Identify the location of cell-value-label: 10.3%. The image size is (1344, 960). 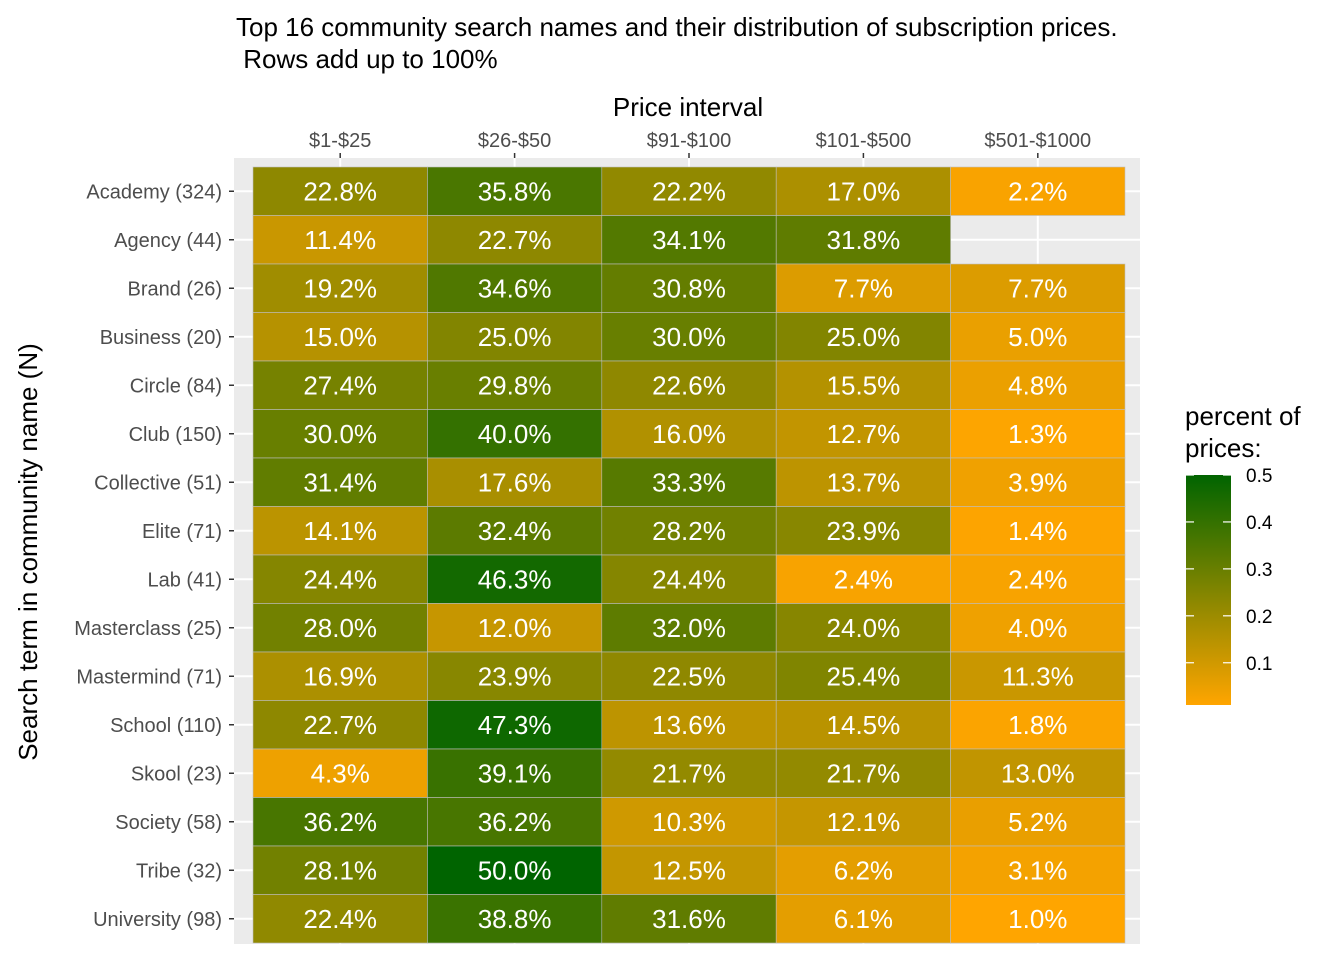
(689, 822).